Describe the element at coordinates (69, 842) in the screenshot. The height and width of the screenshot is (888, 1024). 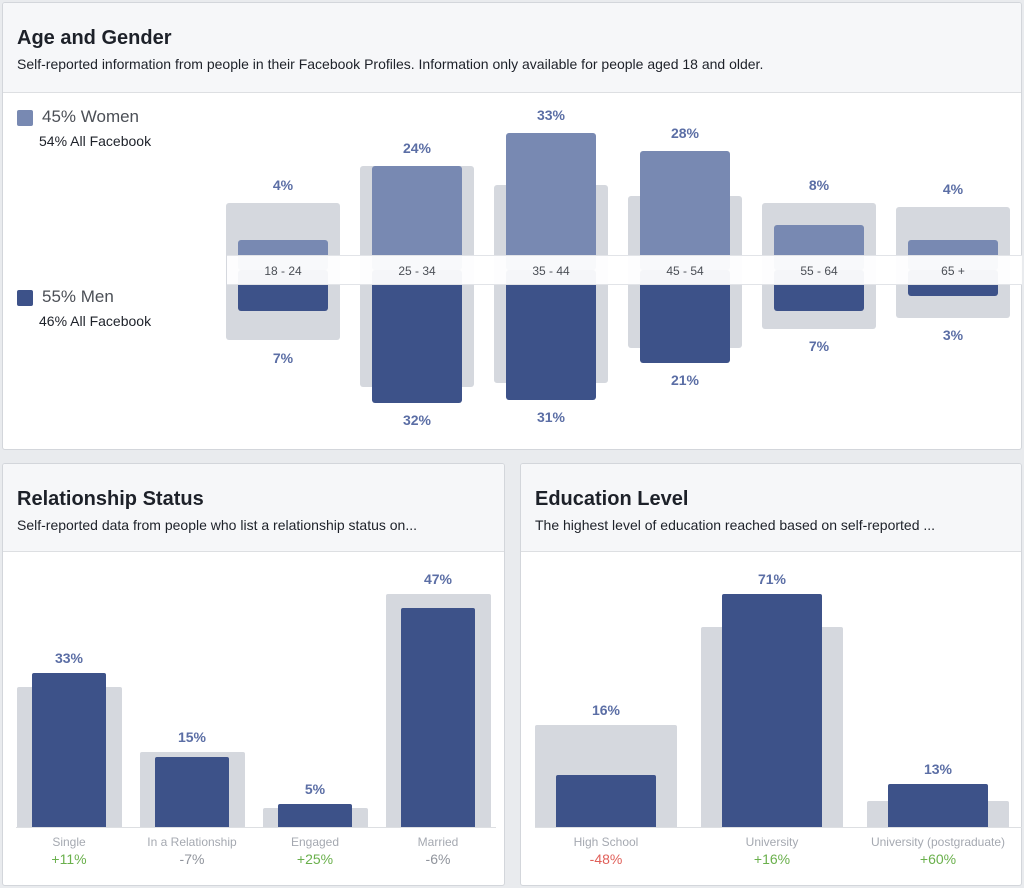
I see `category-label: Single` at that location.